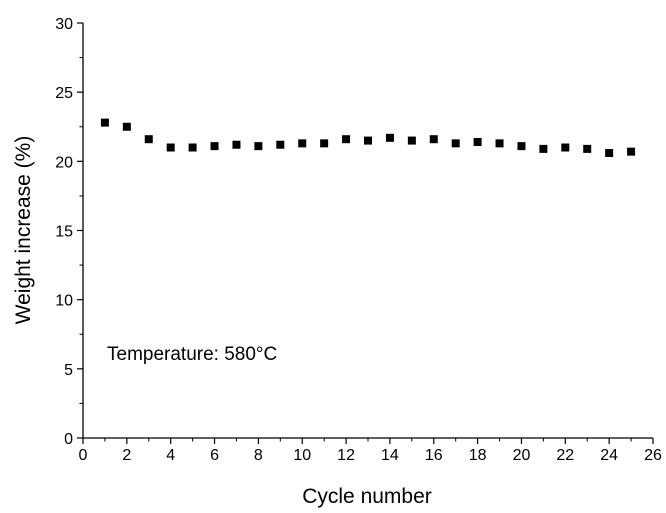 This screenshot has width=666, height=513. I want to click on x-tick-label: 10, so click(302, 455).